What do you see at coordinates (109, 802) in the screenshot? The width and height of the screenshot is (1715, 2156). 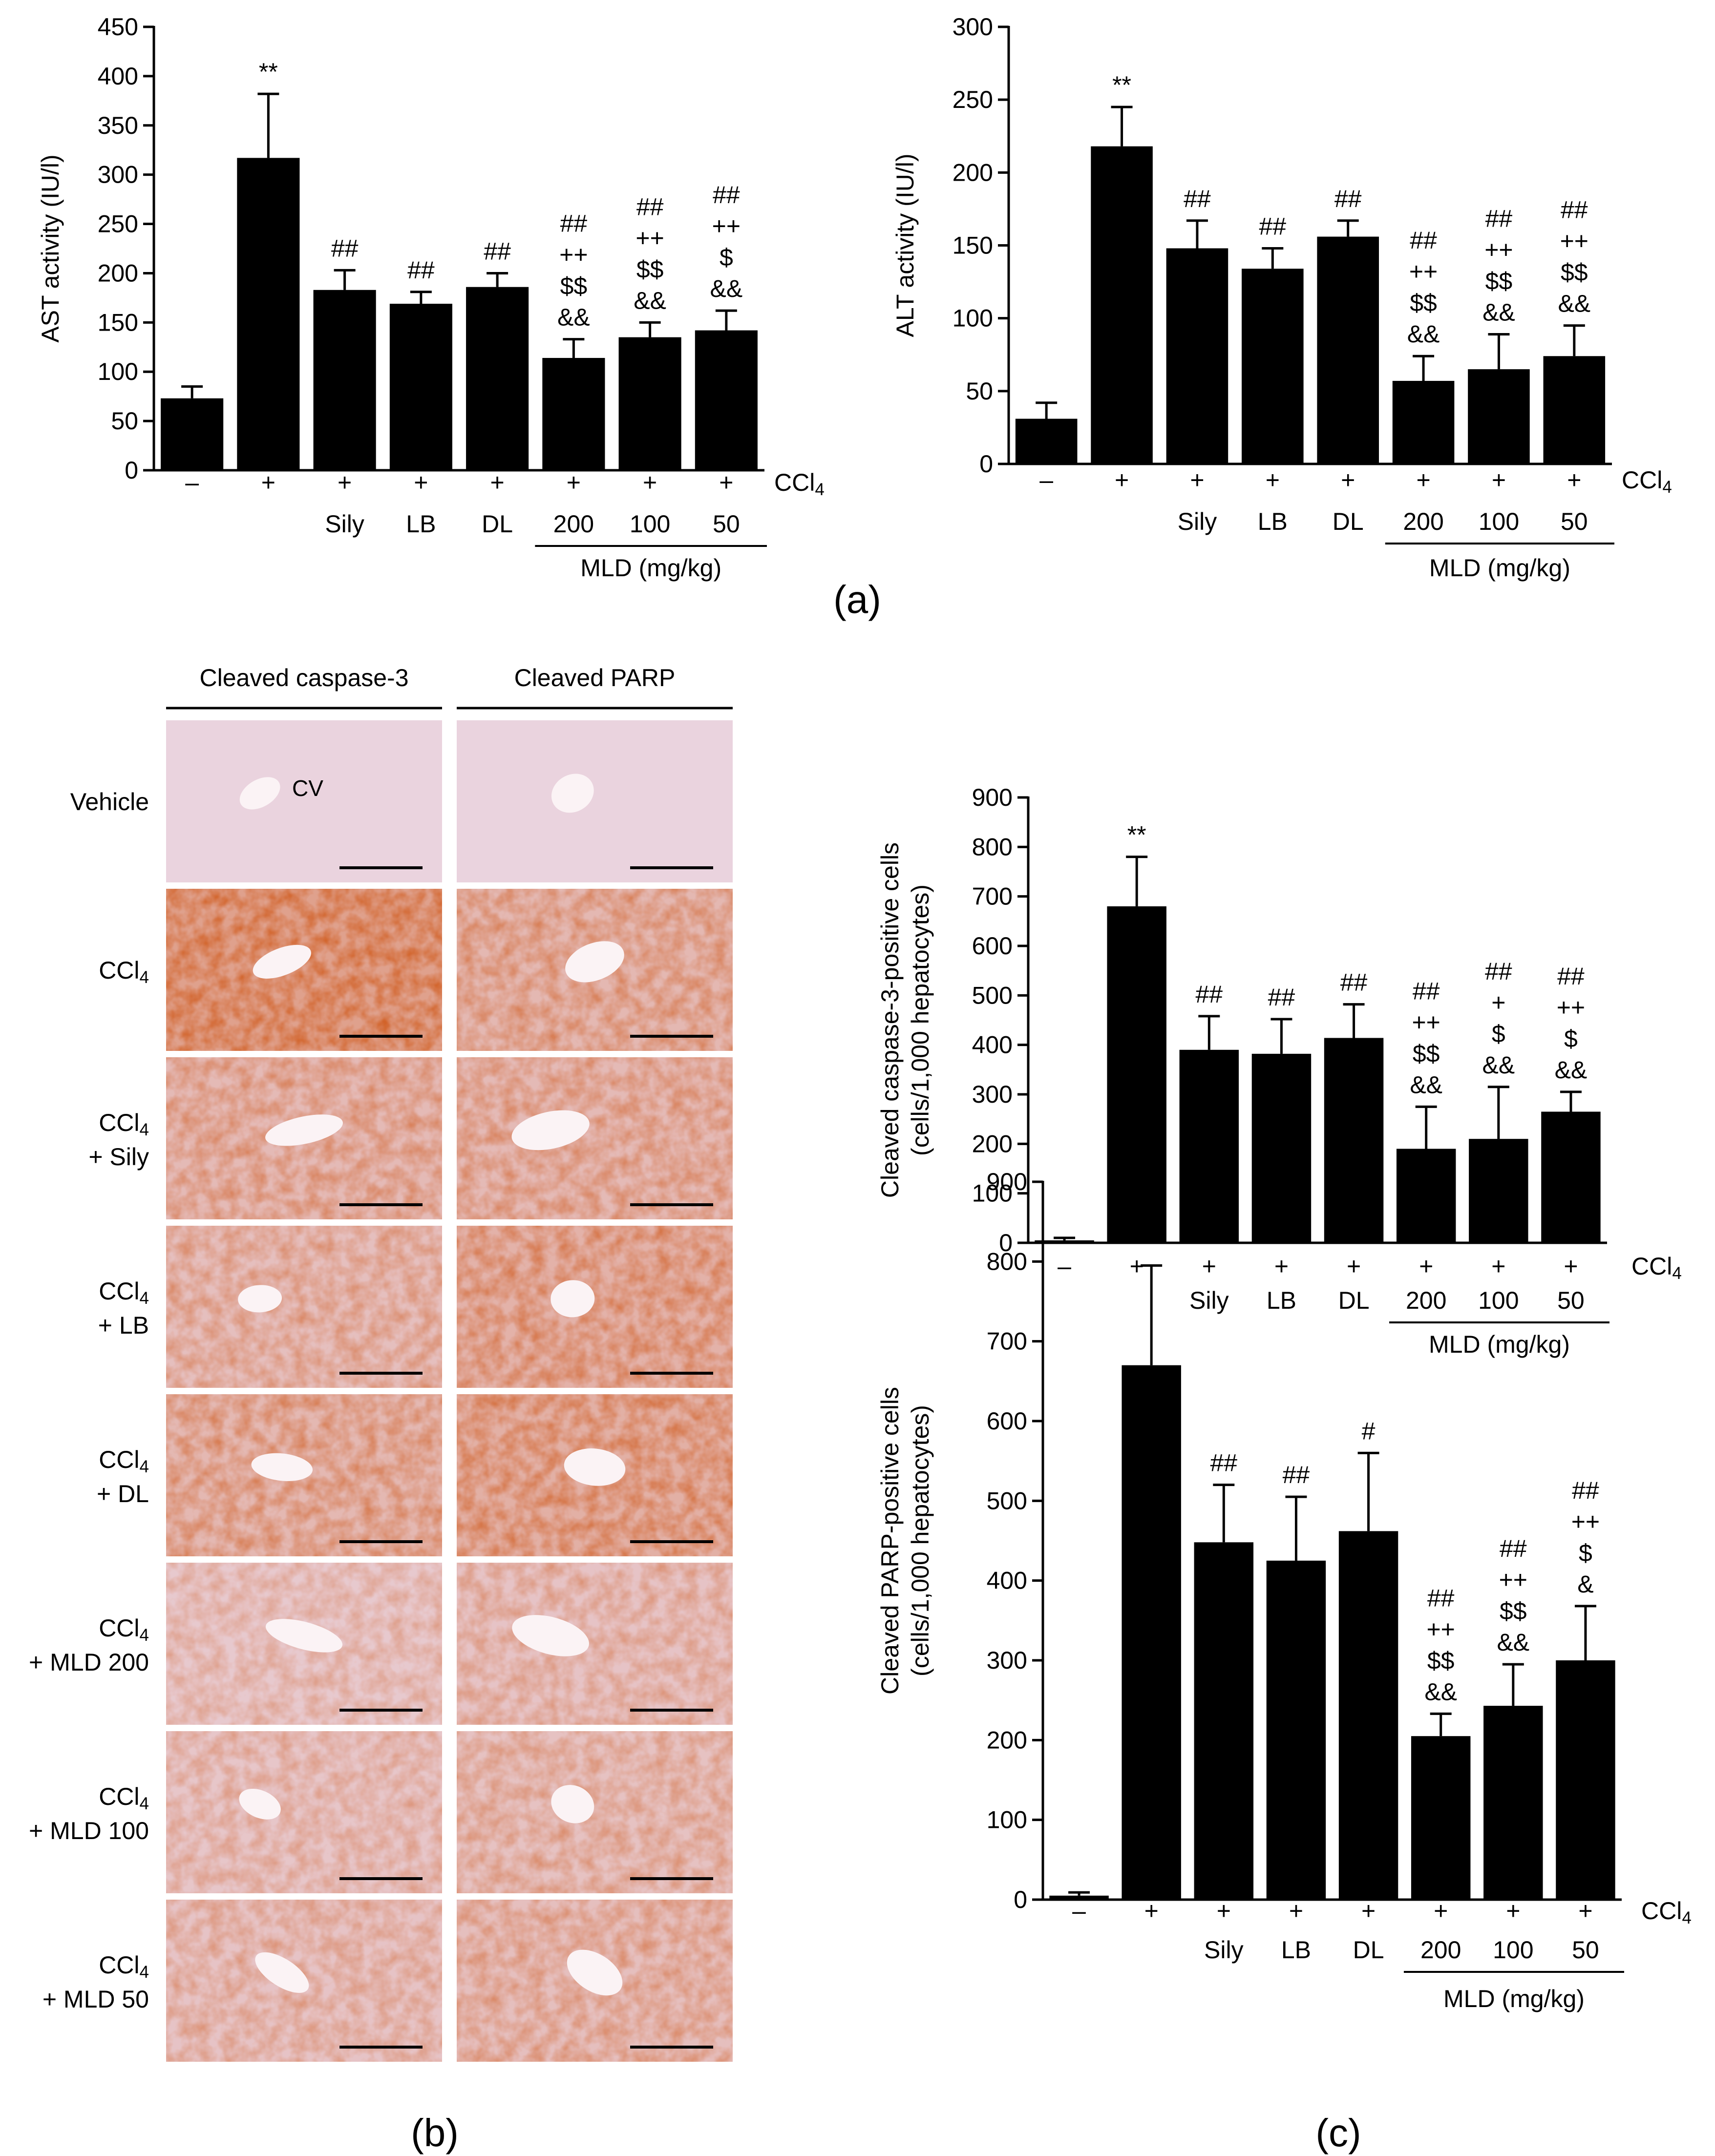 I see `histology-row-label: Vehicle` at bounding box center [109, 802].